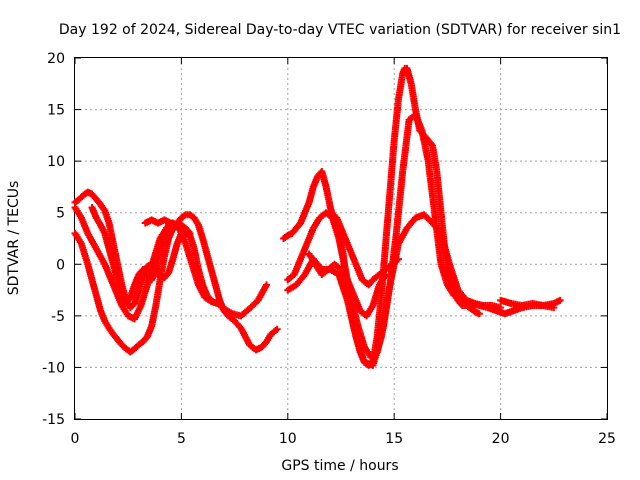  What do you see at coordinates (56, 111) in the screenshot?
I see `y-tick-label: 15` at bounding box center [56, 111].